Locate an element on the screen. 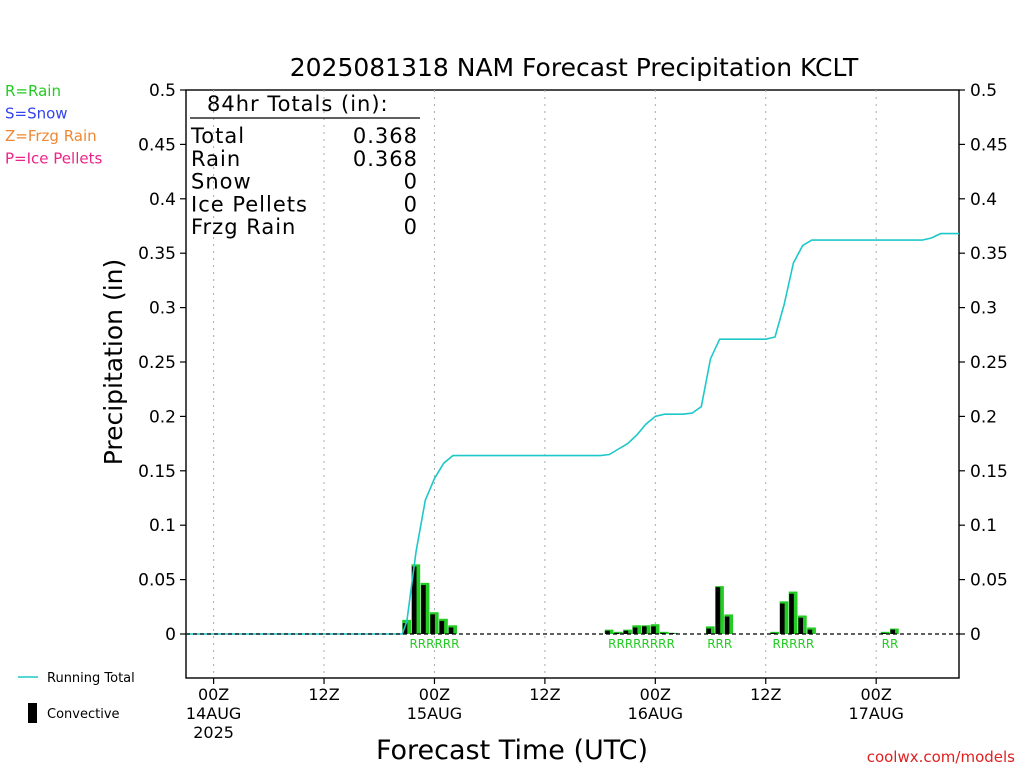  ptype-marker: RRRRRRRR is located at coordinates (641, 644).